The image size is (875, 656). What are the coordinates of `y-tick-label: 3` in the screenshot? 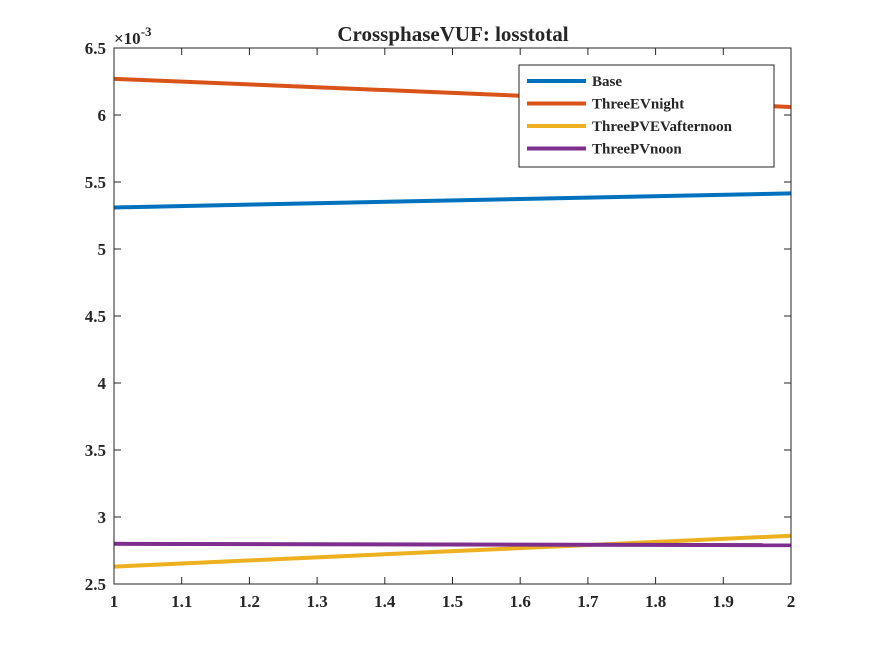 It's located at (102, 517).